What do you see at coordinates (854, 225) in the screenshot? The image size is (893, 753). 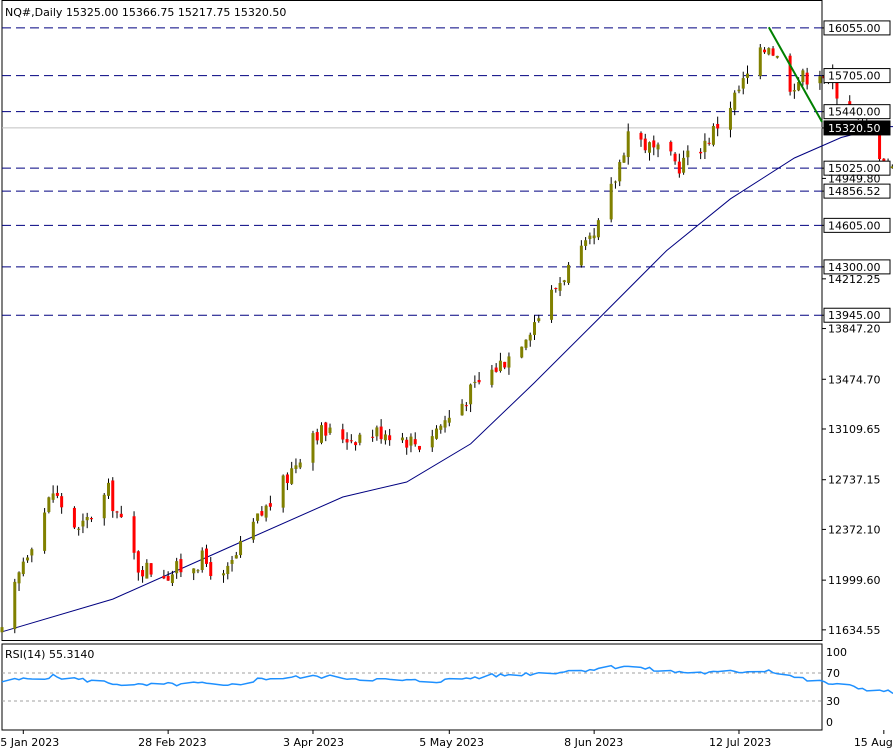 I see `price-tick-label: 14605.00` at bounding box center [854, 225].